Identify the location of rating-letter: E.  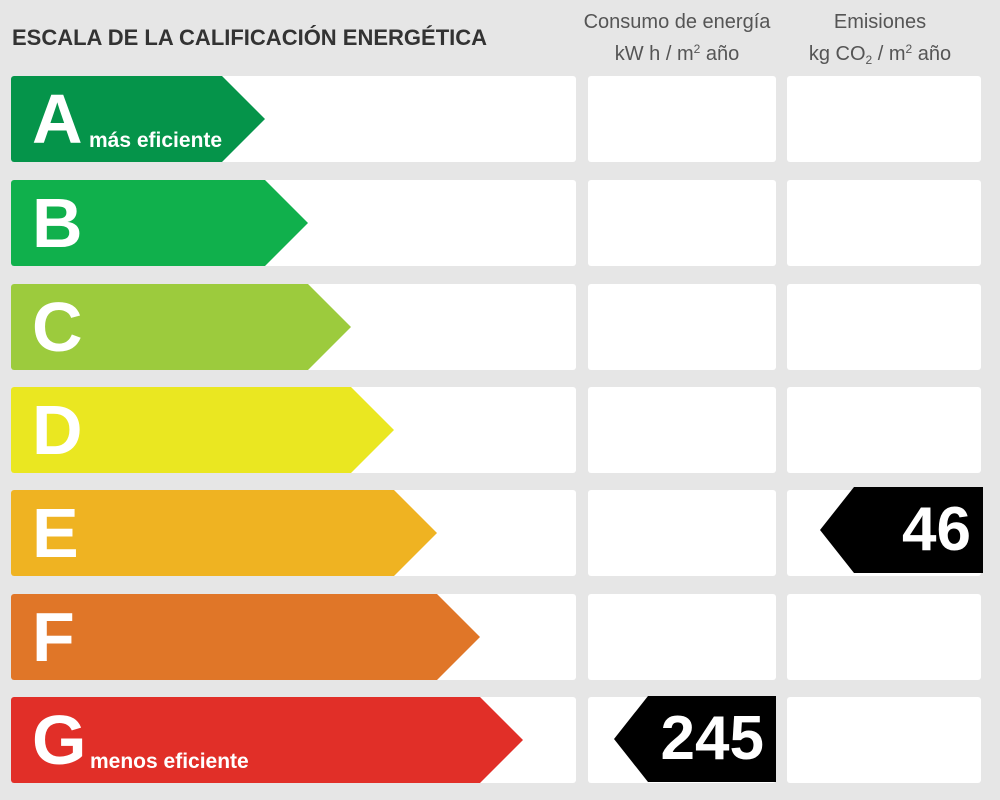
(55, 533).